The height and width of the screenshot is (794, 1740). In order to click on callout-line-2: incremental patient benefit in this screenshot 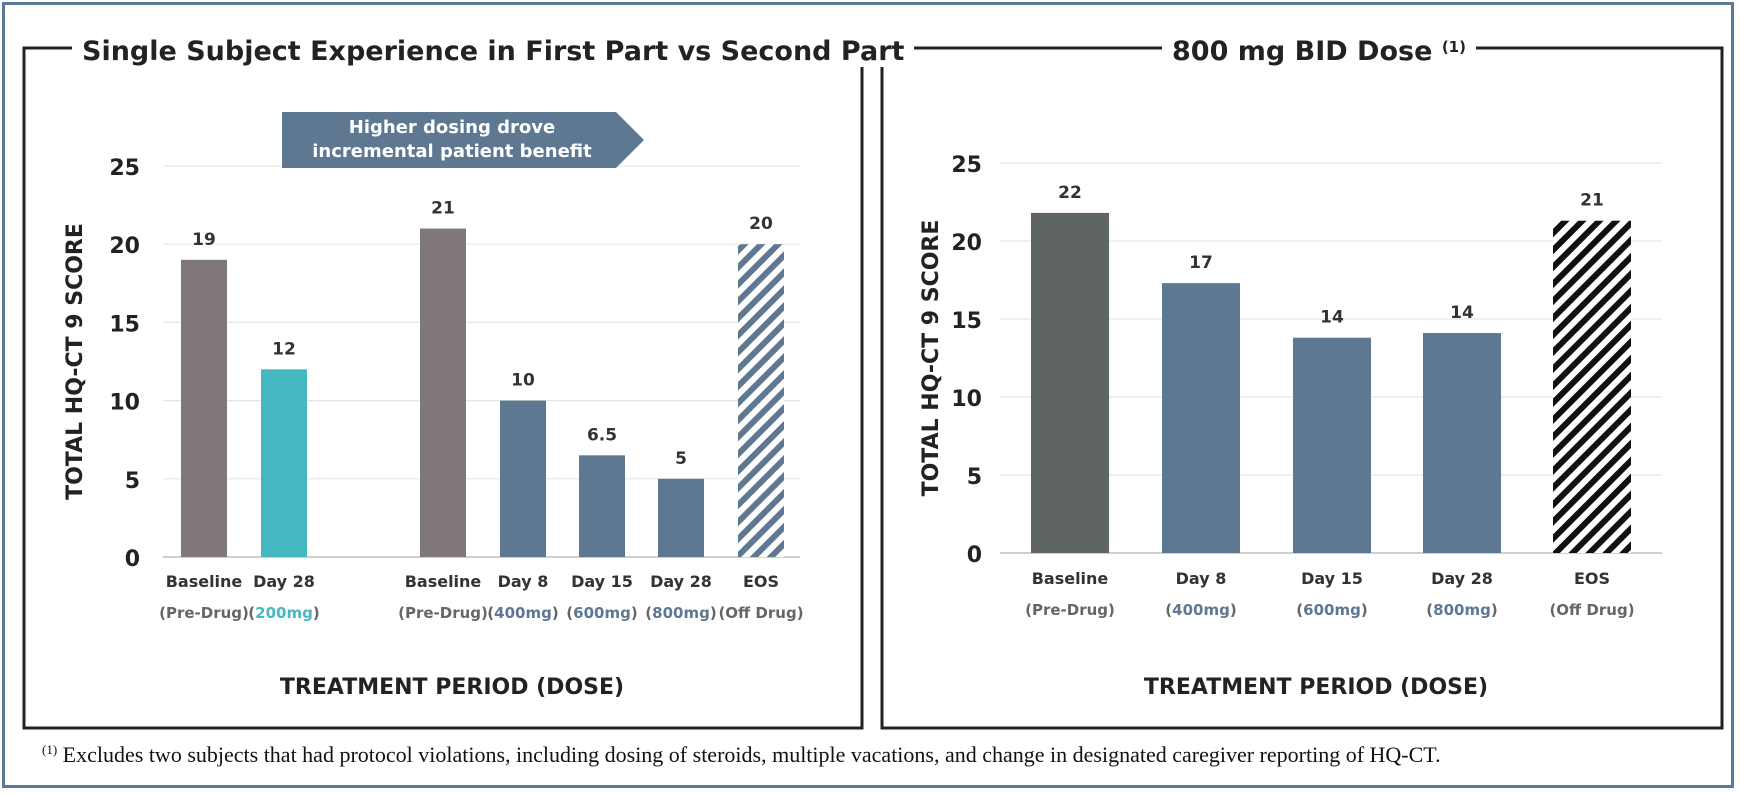, I will do `click(452, 151)`.